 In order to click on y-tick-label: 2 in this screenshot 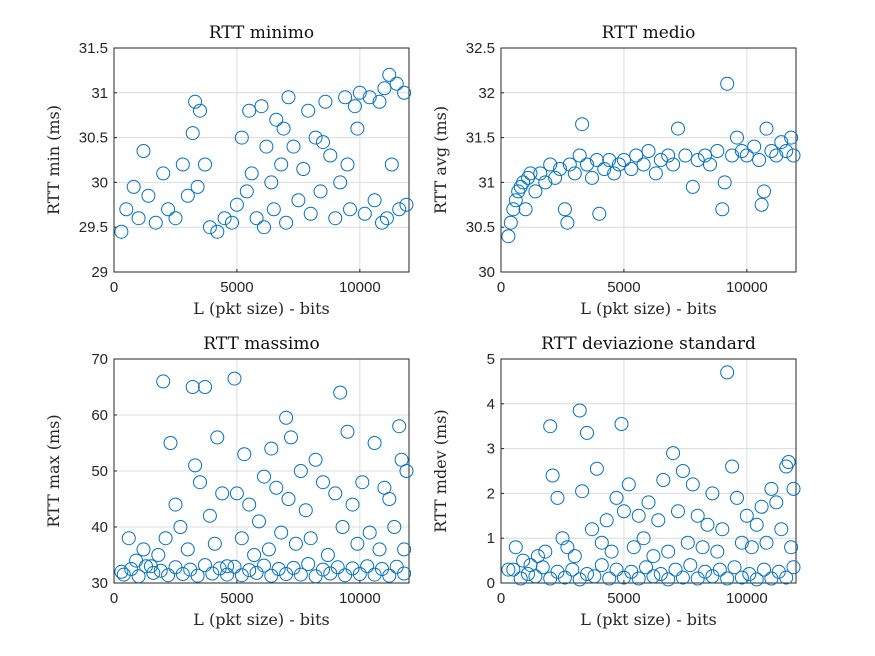, I will do `click(491, 493)`.